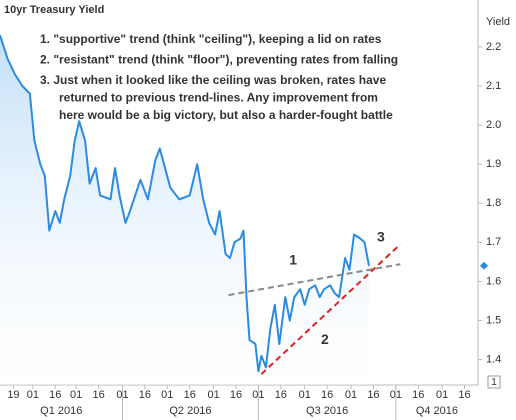 The height and width of the screenshot is (420, 516). I want to click on trend-line-label: 2, so click(325, 339).